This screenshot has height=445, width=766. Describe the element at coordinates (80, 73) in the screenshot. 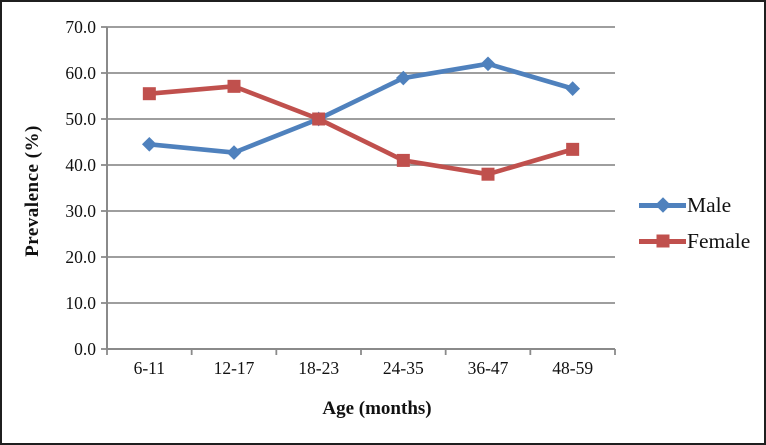

I see `y-tick-label: 60.0` at that location.